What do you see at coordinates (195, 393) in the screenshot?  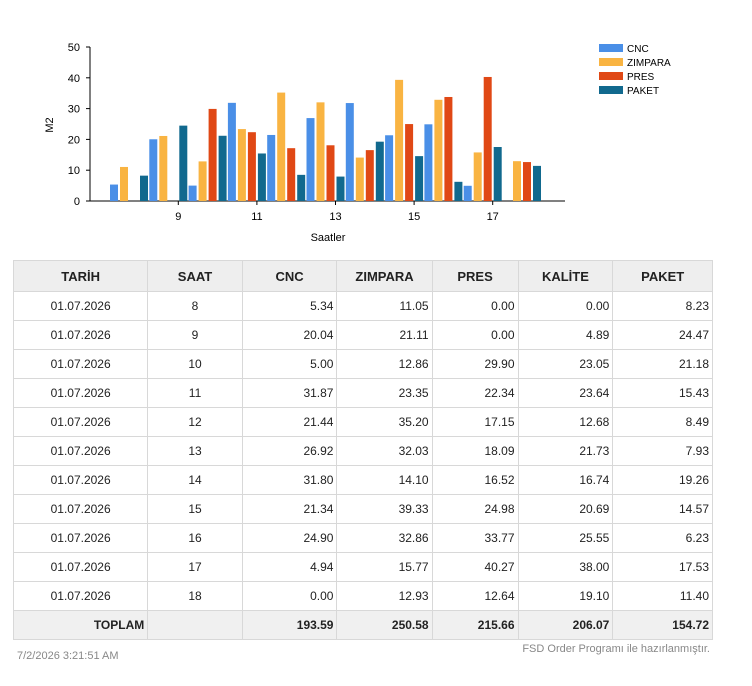 I see `cell-hour: 11` at bounding box center [195, 393].